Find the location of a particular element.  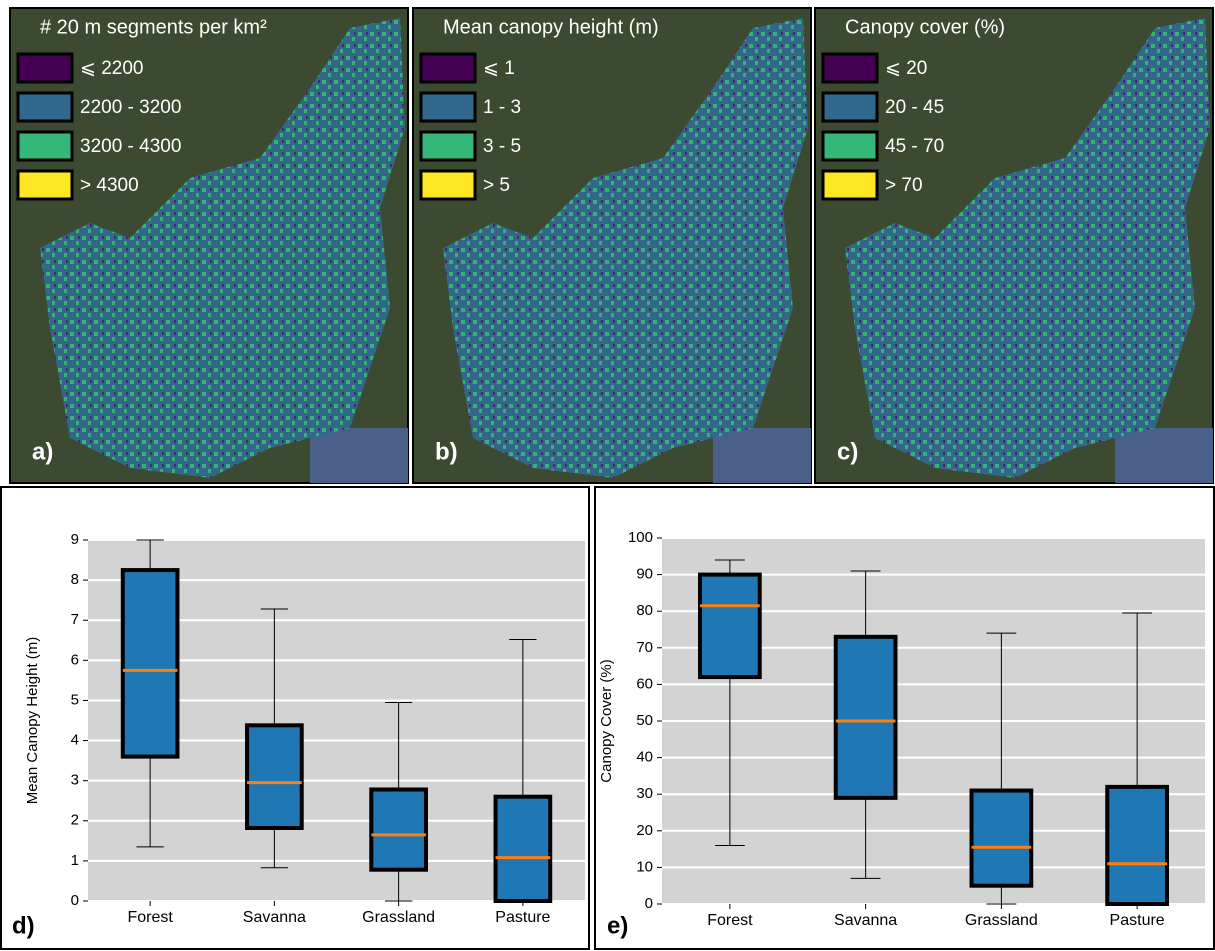

y-tick-label: 90 is located at coordinates (644, 574).